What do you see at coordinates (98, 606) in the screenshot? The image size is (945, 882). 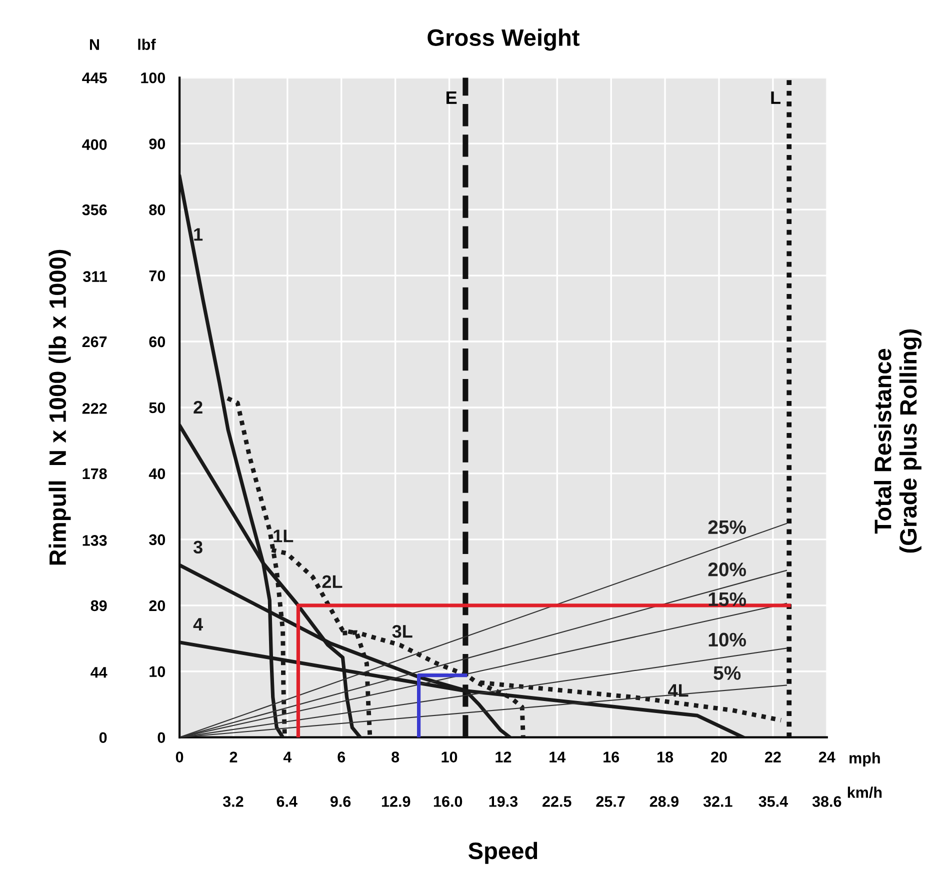 I see `y2-tick-label: 89` at bounding box center [98, 606].